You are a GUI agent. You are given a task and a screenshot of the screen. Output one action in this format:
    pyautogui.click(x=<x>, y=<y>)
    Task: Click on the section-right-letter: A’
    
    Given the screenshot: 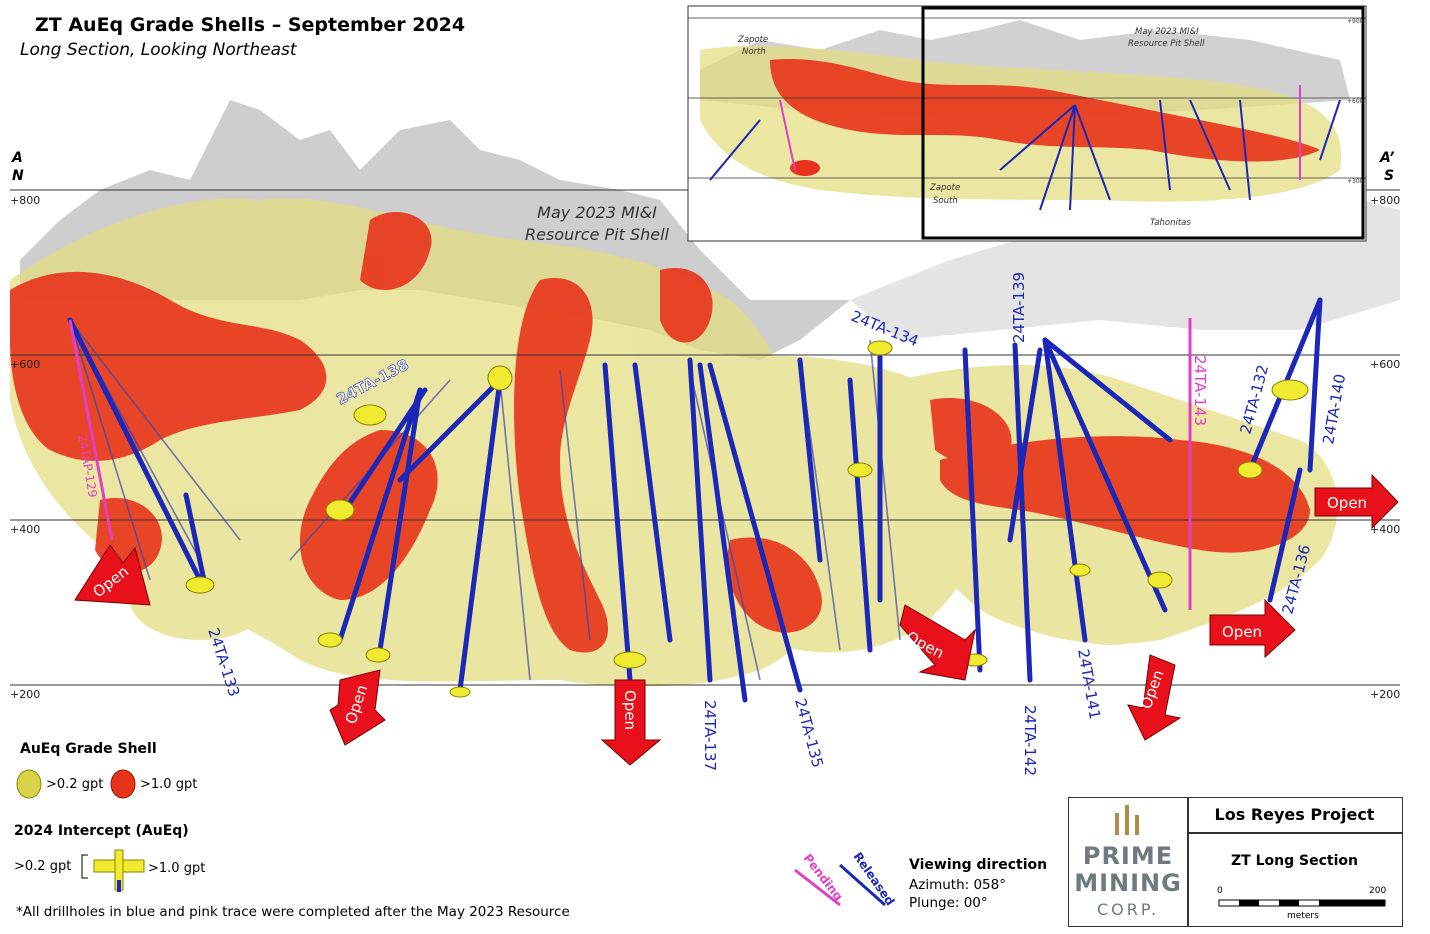 What is the action you would take?
    pyautogui.click(x=1387, y=158)
    